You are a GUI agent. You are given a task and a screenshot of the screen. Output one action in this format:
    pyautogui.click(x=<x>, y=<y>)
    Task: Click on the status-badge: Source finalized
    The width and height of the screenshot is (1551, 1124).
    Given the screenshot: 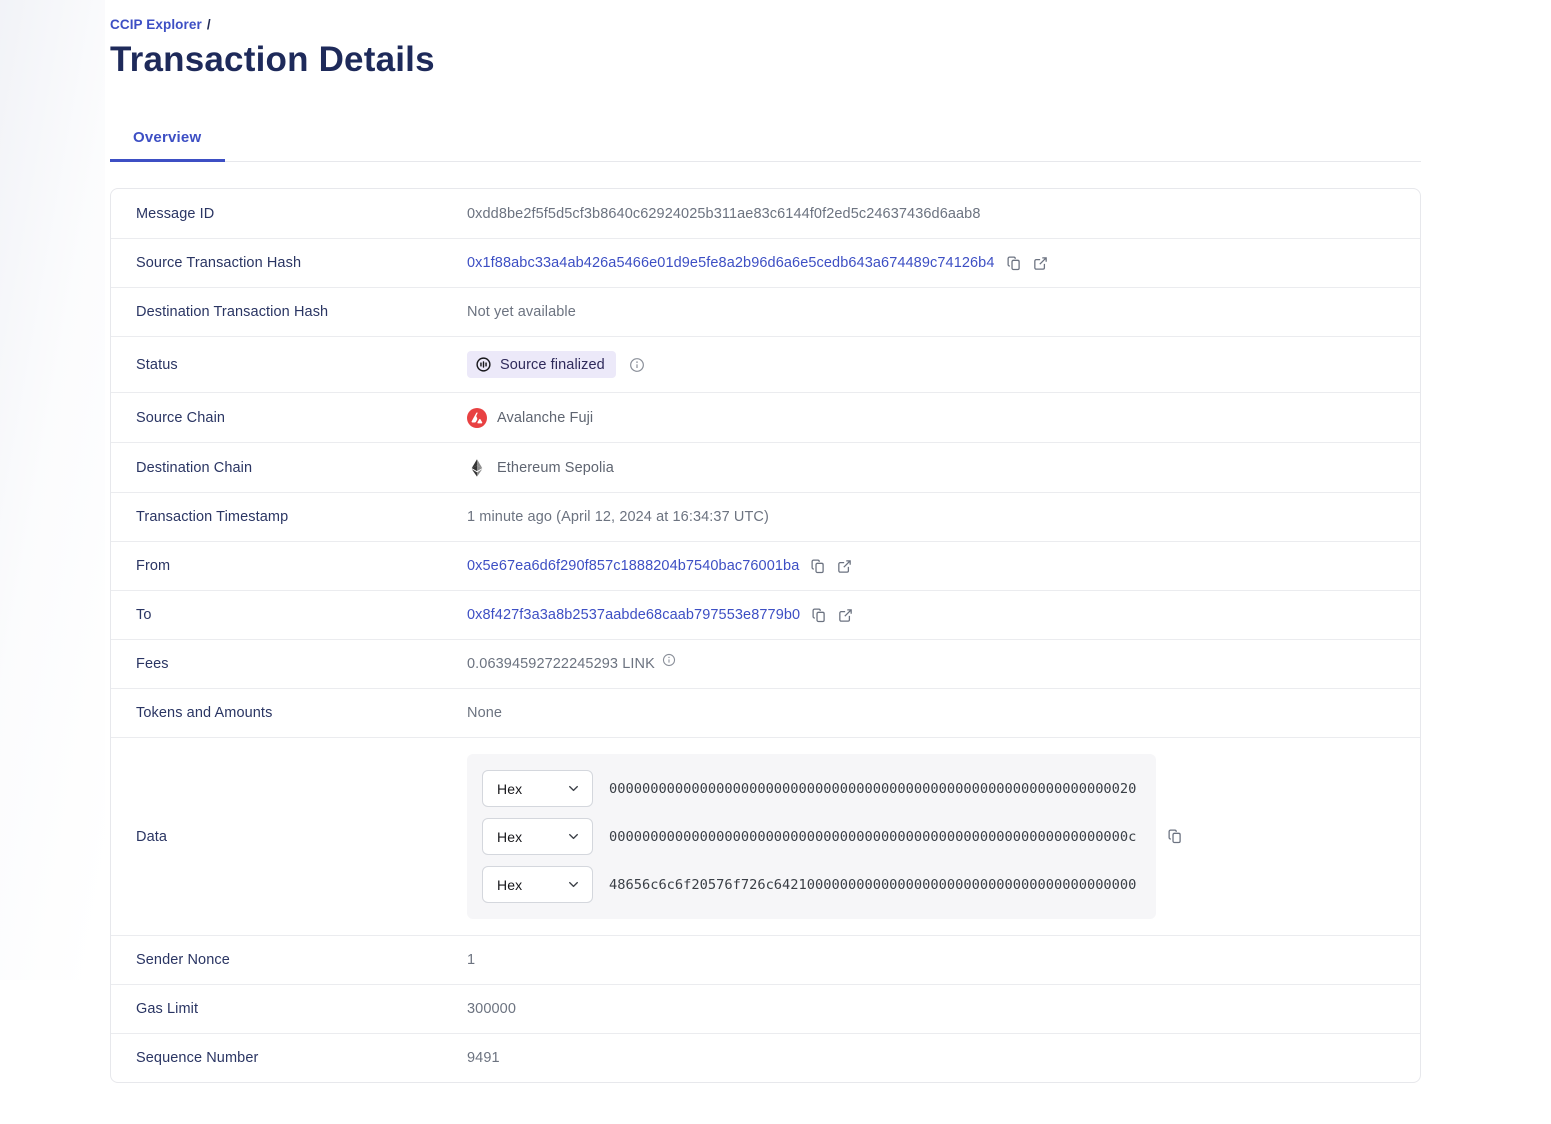 What is the action you would take?
    pyautogui.click(x=541, y=364)
    